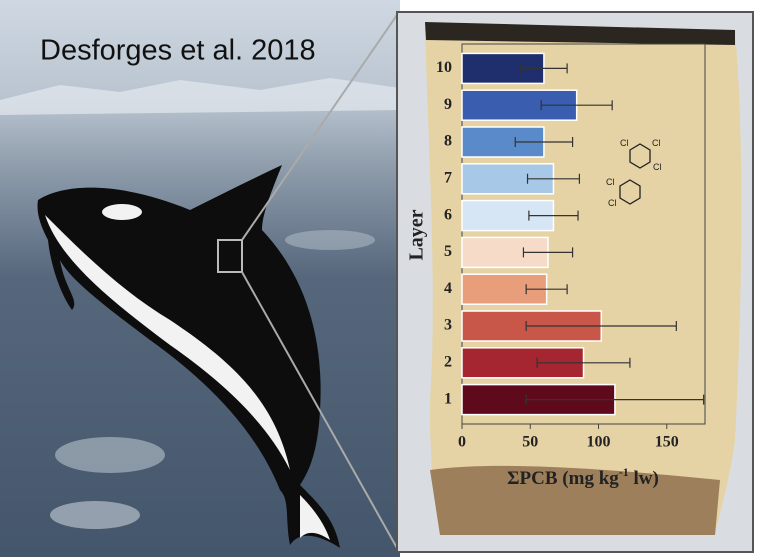 Image resolution: width=761 pixels, height=557 pixels. What do you see at coordinates (599, 442) in the screenshot?
I see `x-tick-label: 100` at bounding box center [599, 442].